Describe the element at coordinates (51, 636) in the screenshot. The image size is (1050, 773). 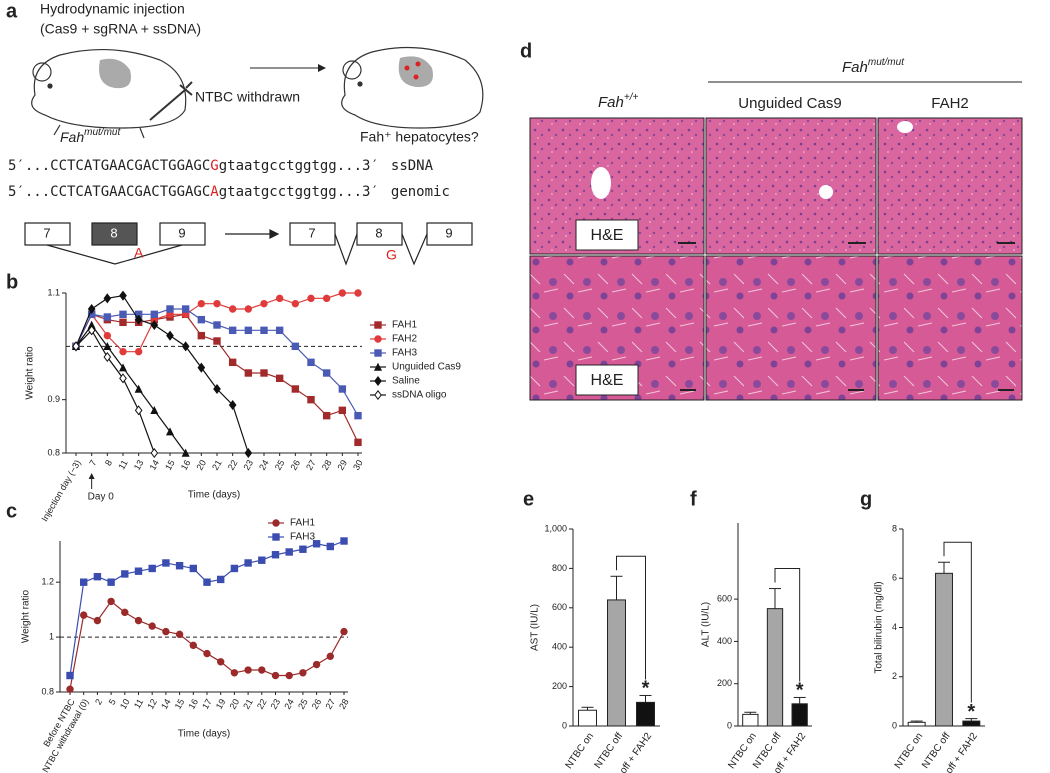
I see `y-tick-label: 1` at that location.